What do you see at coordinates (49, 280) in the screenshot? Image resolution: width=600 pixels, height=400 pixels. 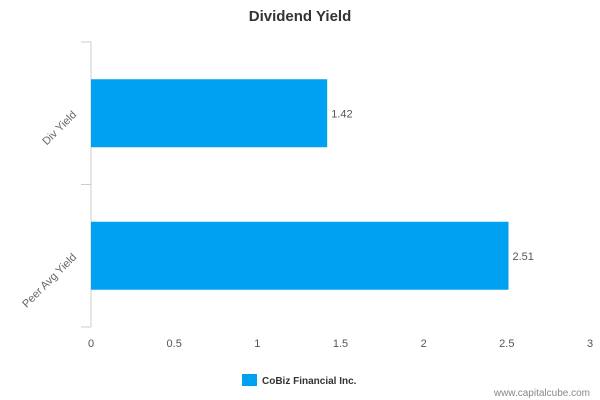 I see `category-label: Peer Avg Yield` at bounding box center [49, 280].